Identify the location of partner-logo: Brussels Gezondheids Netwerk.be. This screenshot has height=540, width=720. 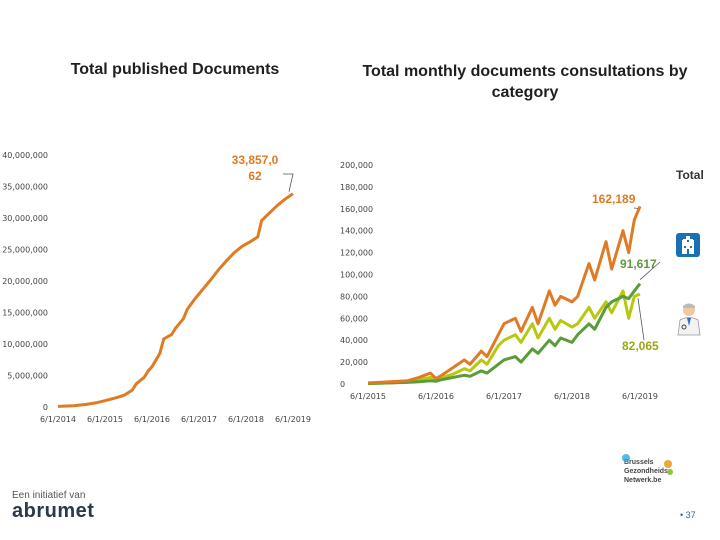
(647, 469).